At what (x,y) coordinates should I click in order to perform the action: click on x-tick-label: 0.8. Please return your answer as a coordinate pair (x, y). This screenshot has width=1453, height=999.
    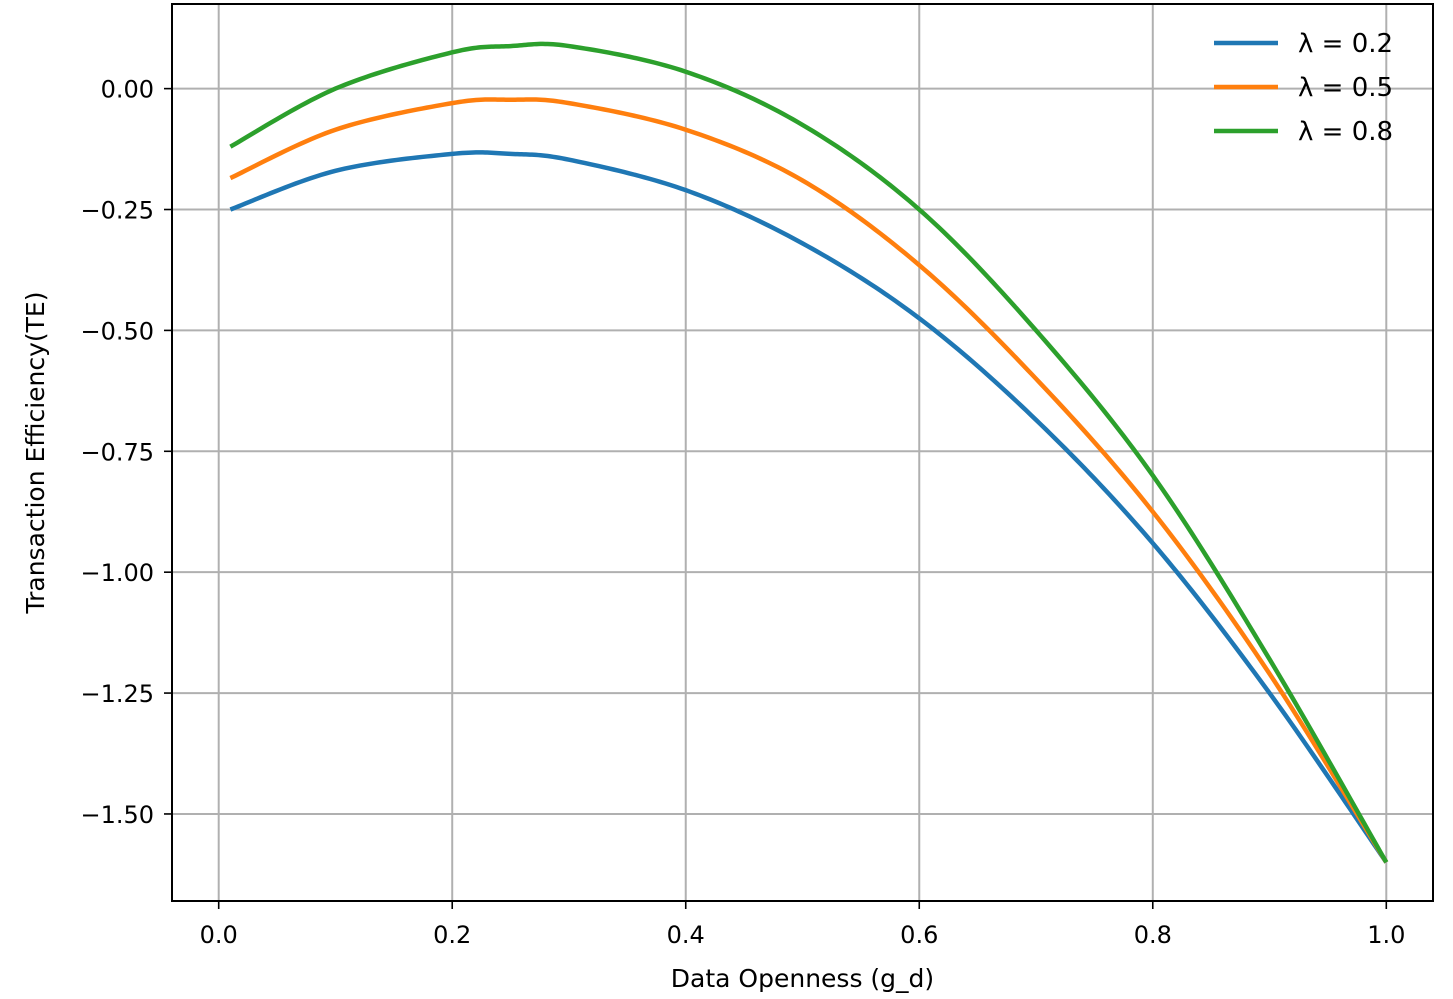
    Looking at the image, I should click on (1153, 935).